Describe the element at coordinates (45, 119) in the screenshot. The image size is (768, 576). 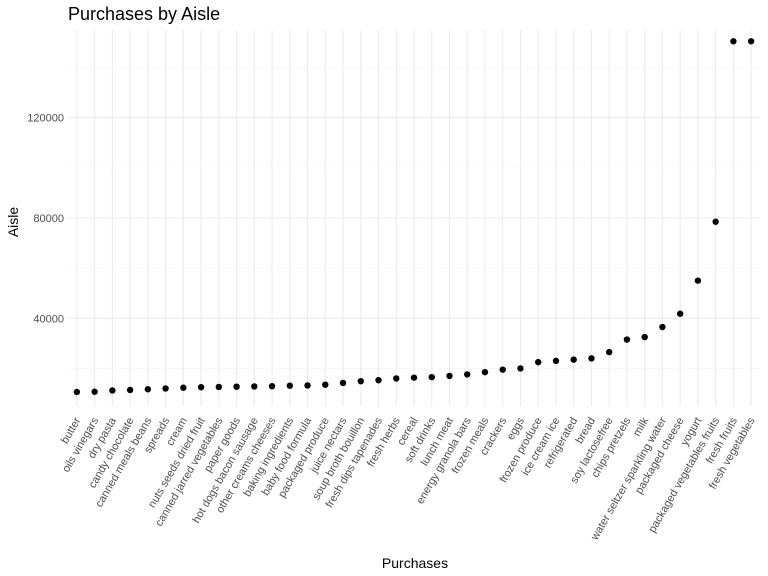
I see `y-tick-label: 120000` at that location.